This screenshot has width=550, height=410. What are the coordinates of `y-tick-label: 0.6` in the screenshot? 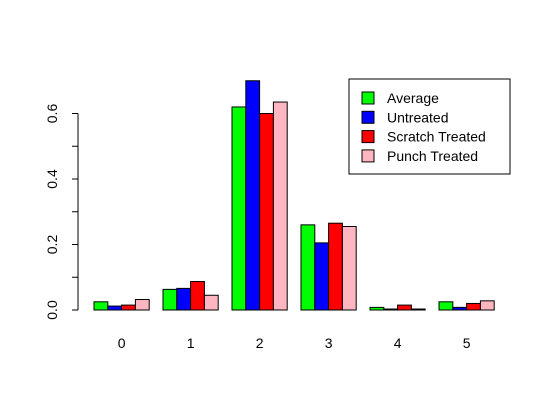 It's located at (52, 114).